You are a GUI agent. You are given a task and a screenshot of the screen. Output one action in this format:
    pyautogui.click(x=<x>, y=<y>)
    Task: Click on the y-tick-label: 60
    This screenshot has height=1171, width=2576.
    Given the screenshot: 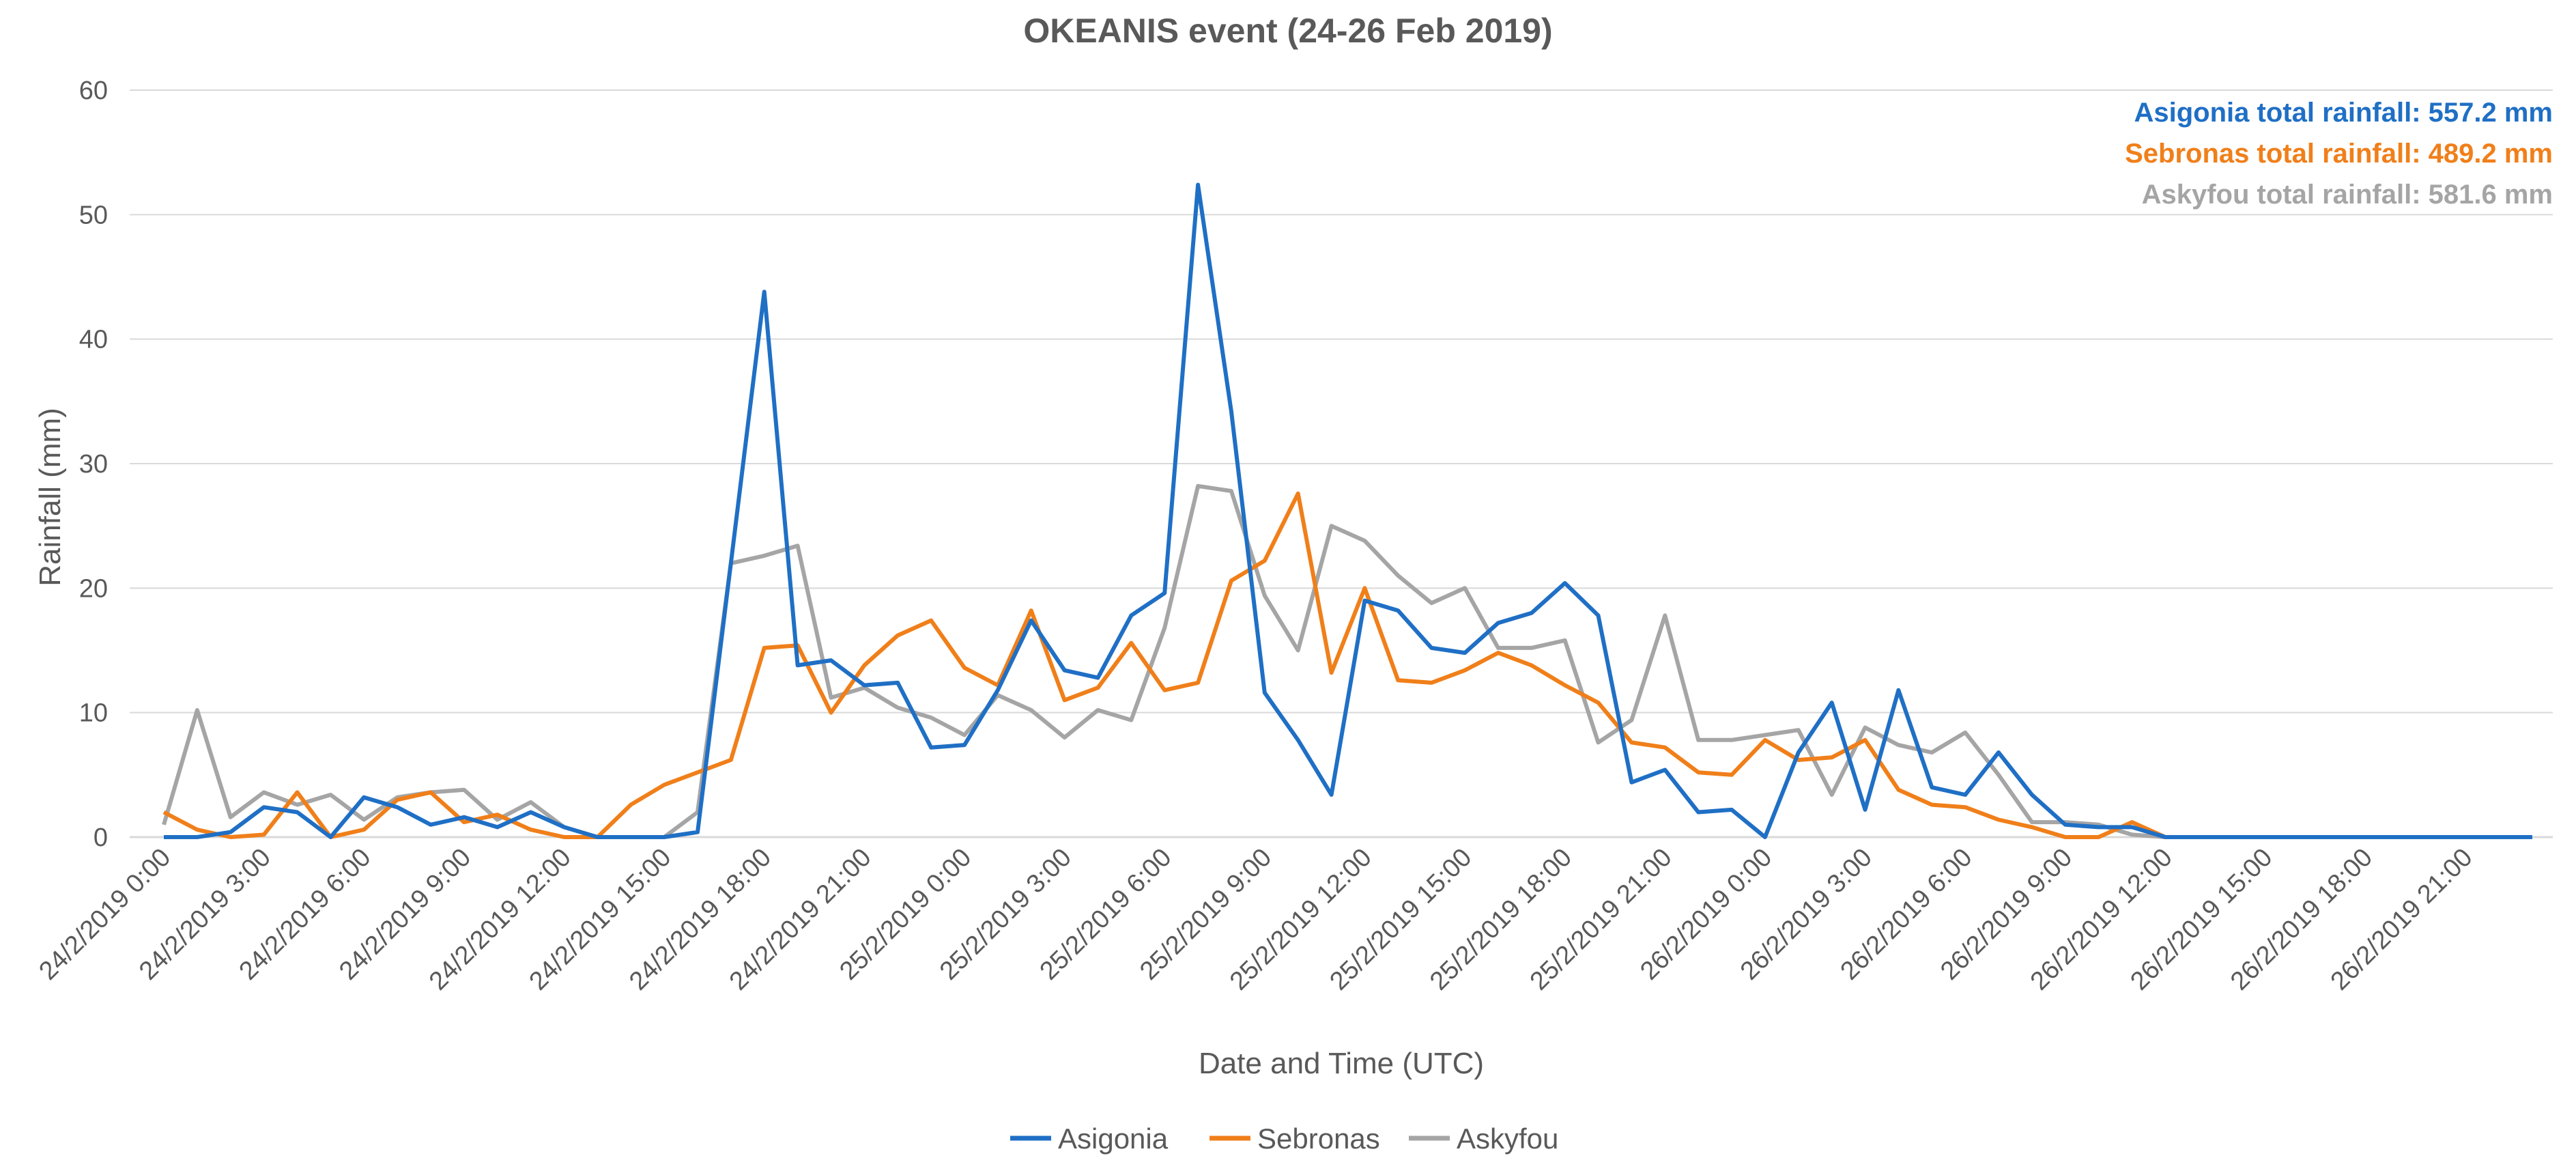 What is the action you would take?
    pyautogui.click(x=93, y=90)
    